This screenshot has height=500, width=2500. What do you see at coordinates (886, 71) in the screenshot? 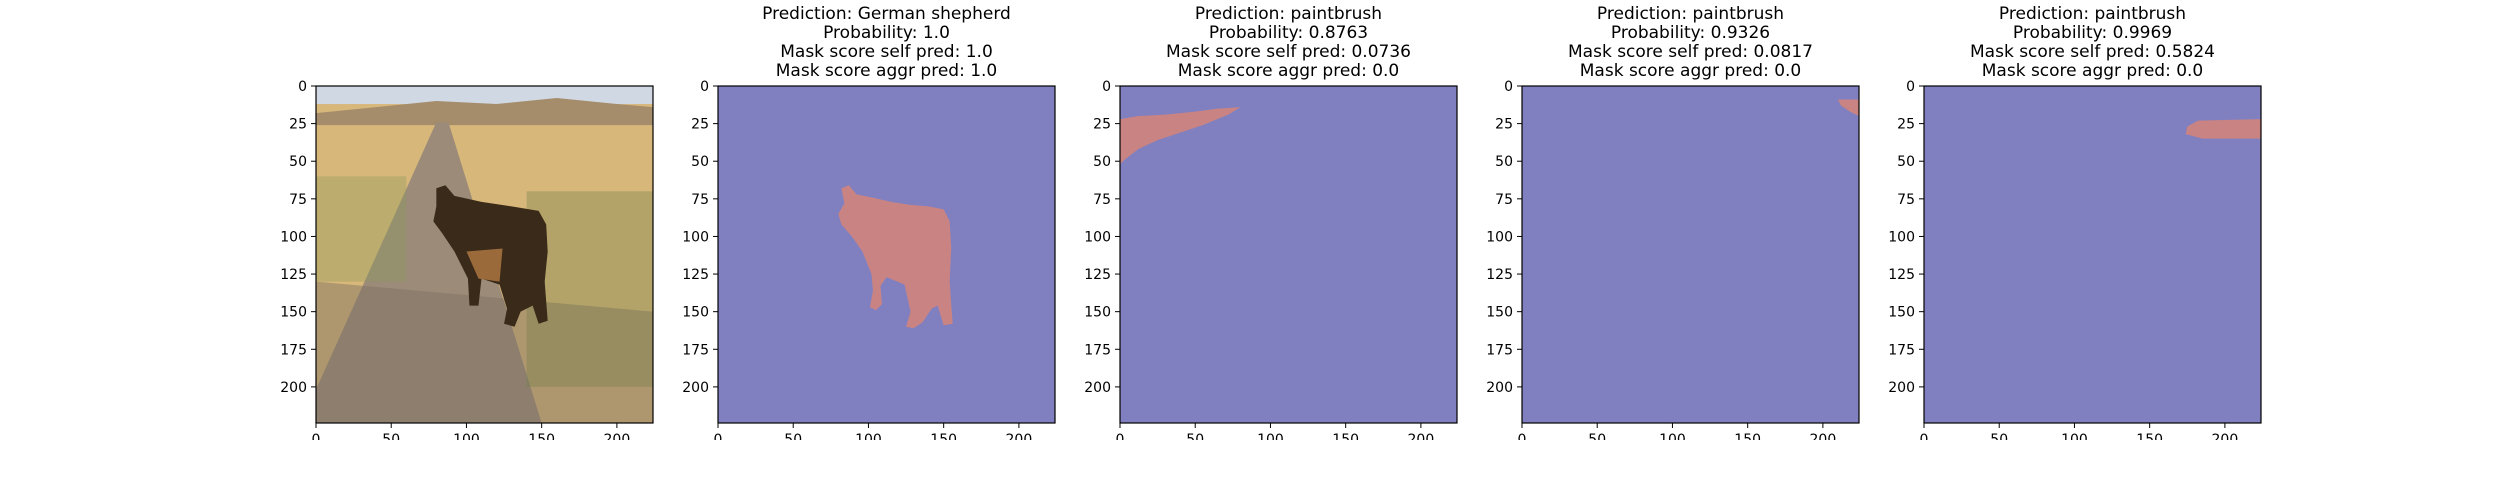
I see `title-line: Mask score aggr pred: 1.0` at bounding box center [886, 71].